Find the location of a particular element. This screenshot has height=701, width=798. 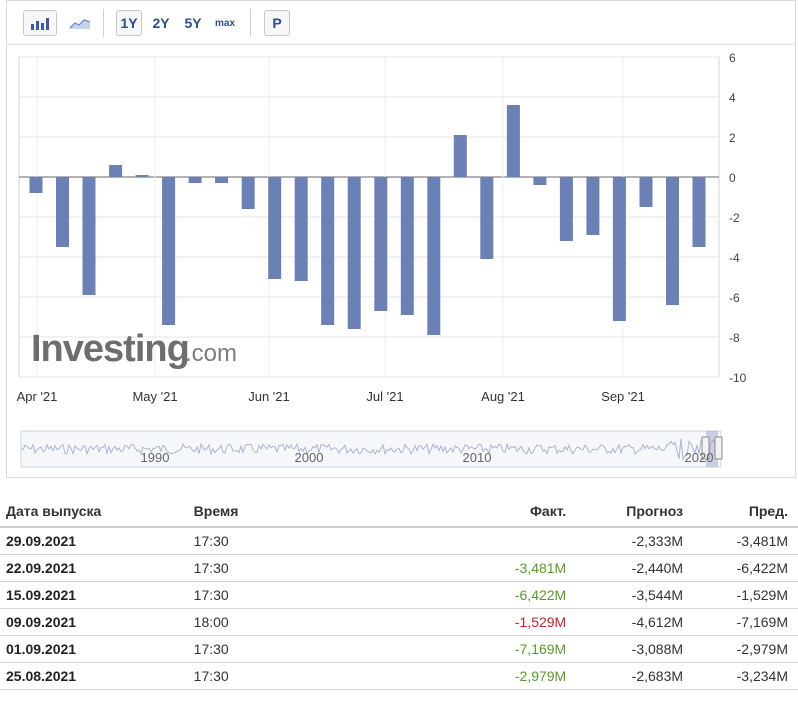

row-previous: -3,481M is located at coordinates (740, 541).